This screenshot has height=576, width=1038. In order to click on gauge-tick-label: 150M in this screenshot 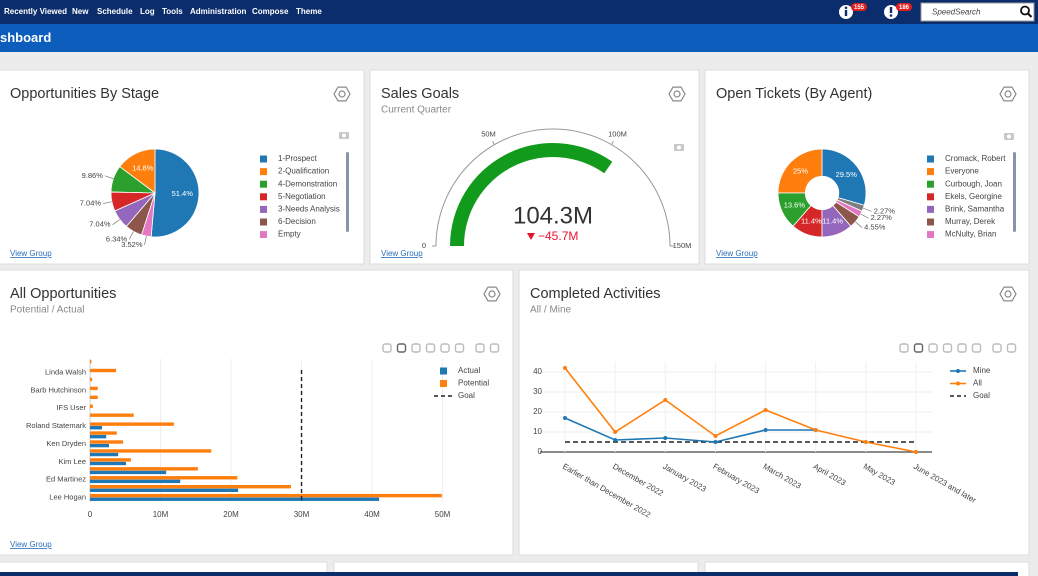, I will do `click(682, 245)`.